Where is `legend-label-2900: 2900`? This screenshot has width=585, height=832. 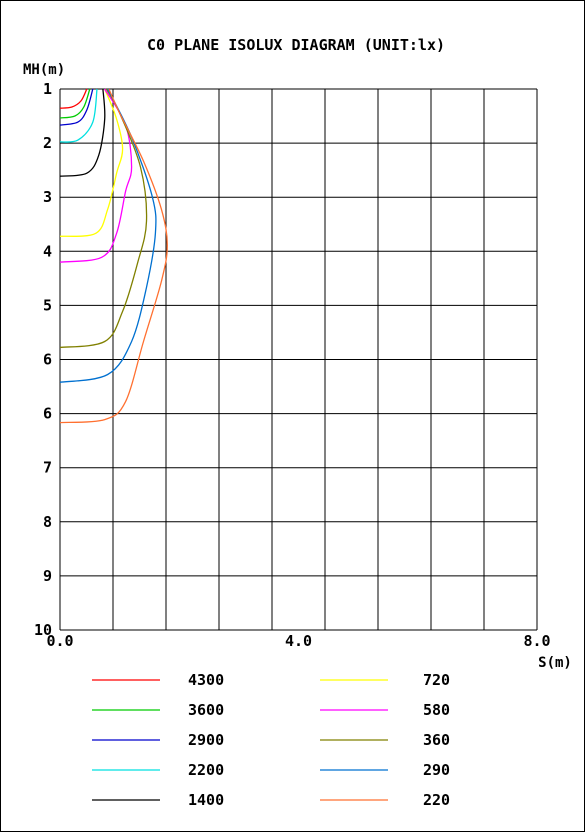 legend-label-2900: 2900 is located at coordinates (206, 740).